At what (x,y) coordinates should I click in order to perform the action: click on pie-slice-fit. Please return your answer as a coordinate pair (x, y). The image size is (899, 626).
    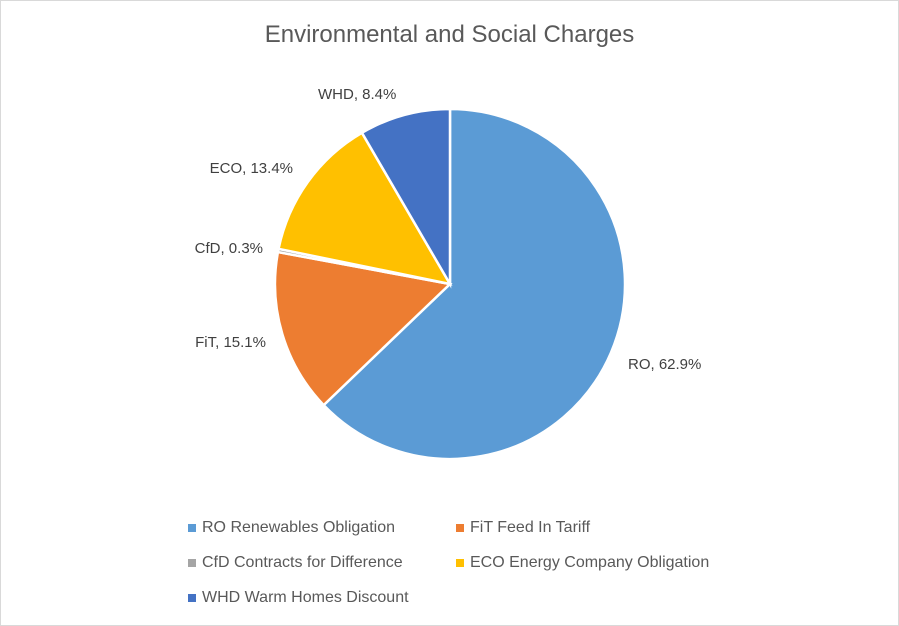
    Looking at the image, I should click on (363, 328).